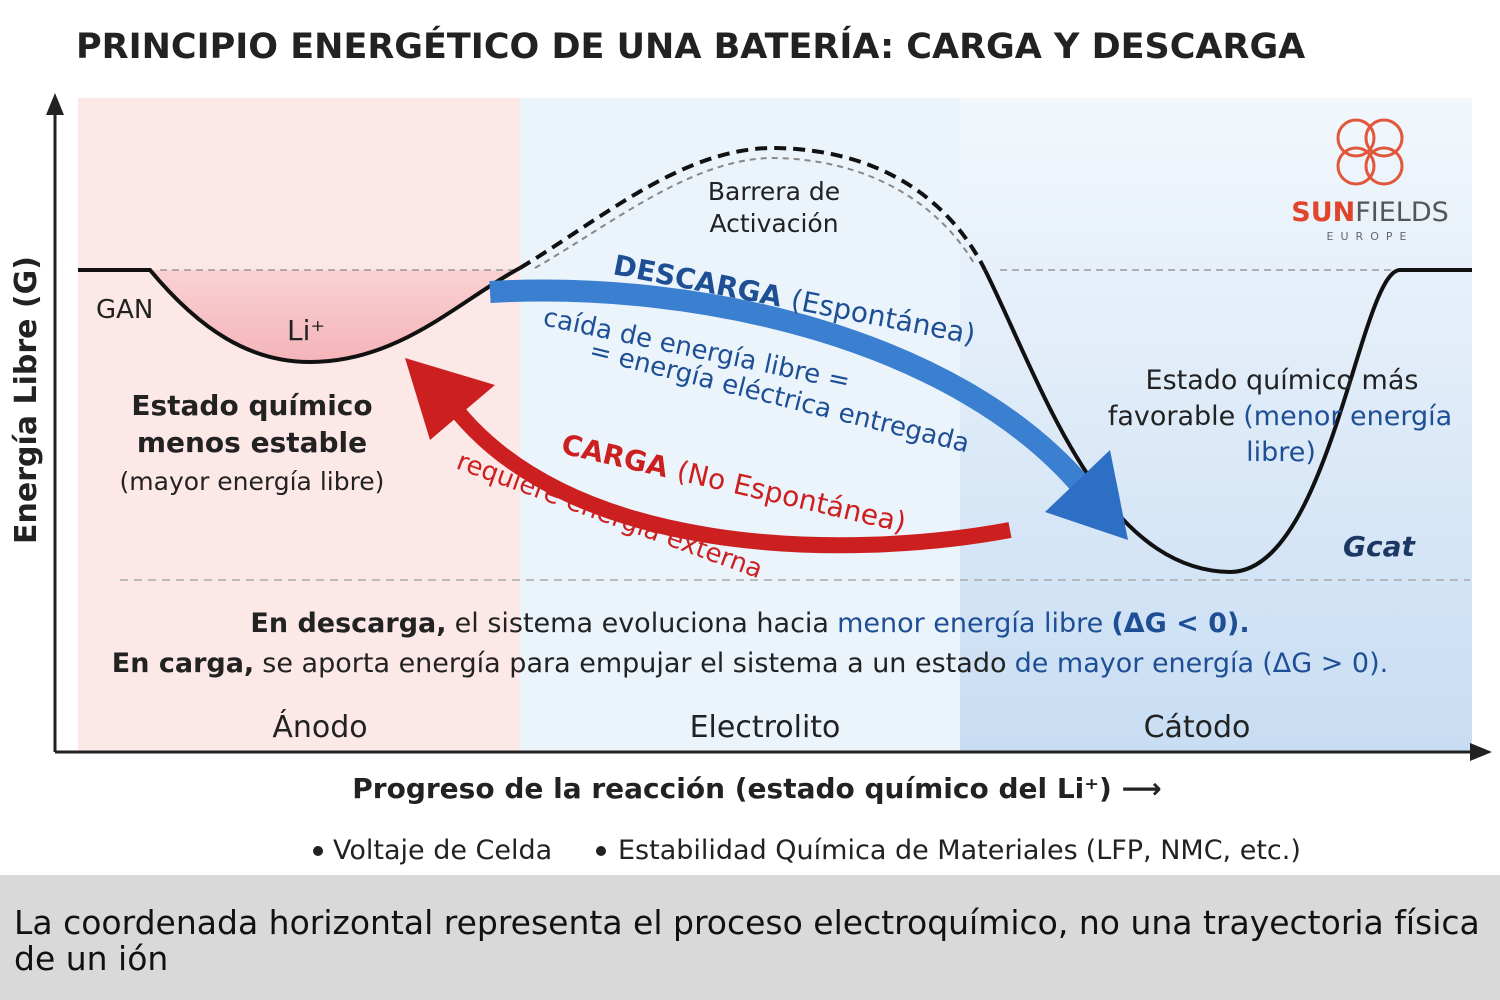 This screenshot has height=1000, width=1500. Describe the element at coordinates (791, 388) in the screenshot. I see `discharge-arrow` at that location.